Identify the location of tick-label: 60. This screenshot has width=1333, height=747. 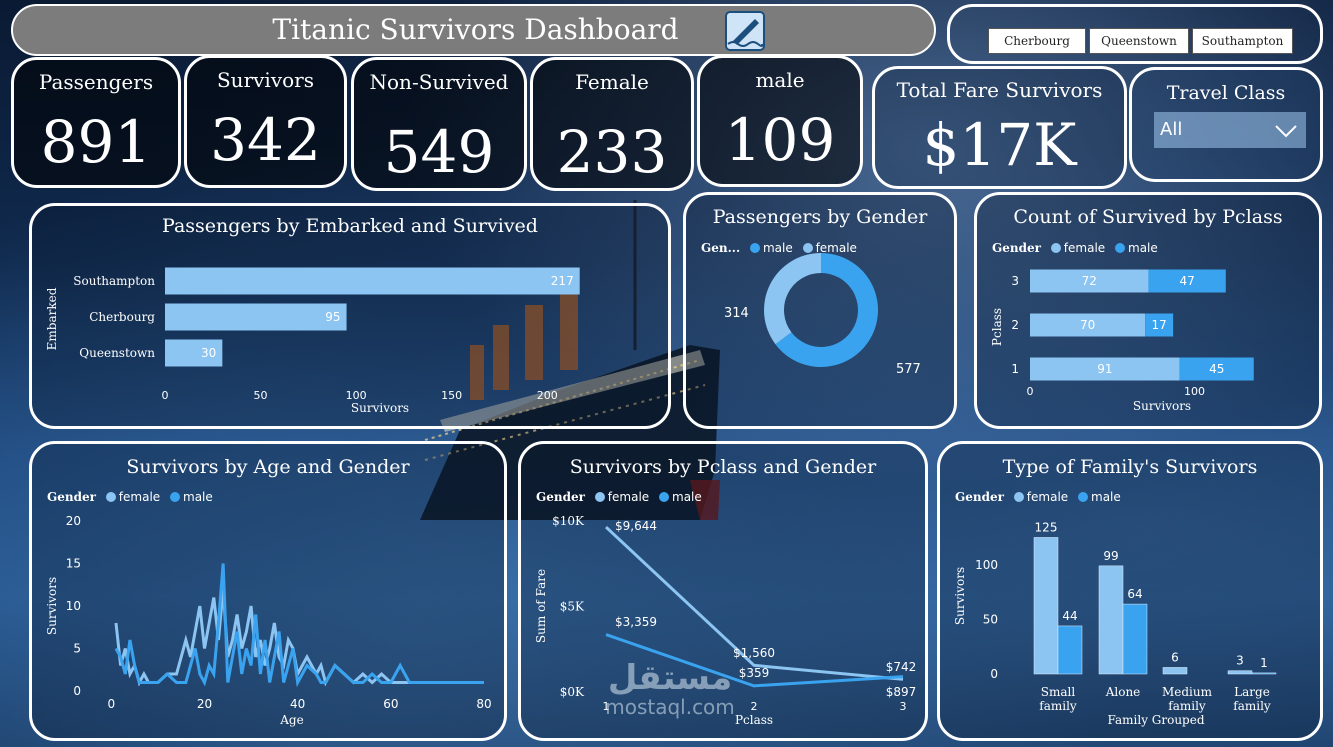
(390, 704).